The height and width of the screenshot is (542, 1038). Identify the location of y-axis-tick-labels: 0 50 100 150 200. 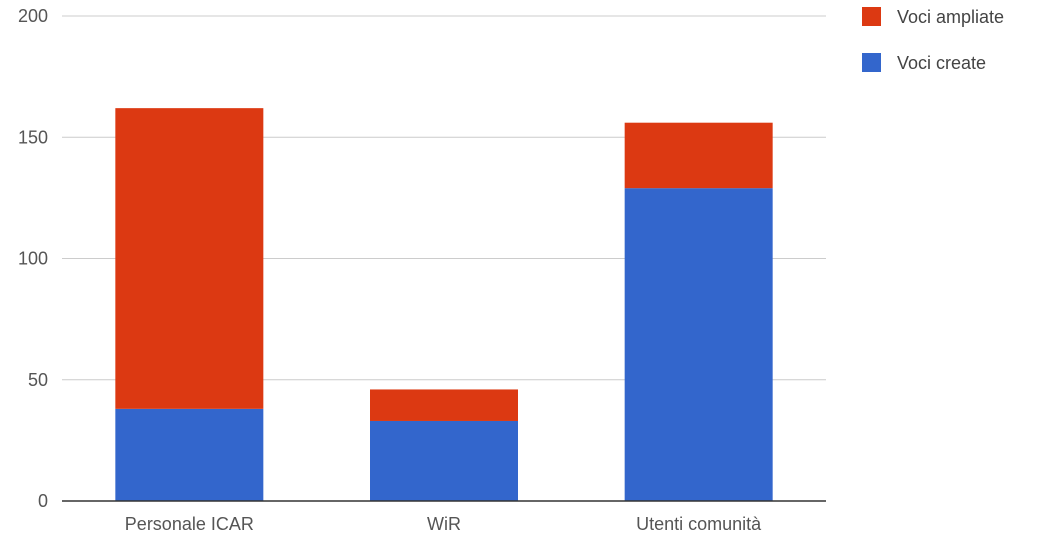
(33, 258).